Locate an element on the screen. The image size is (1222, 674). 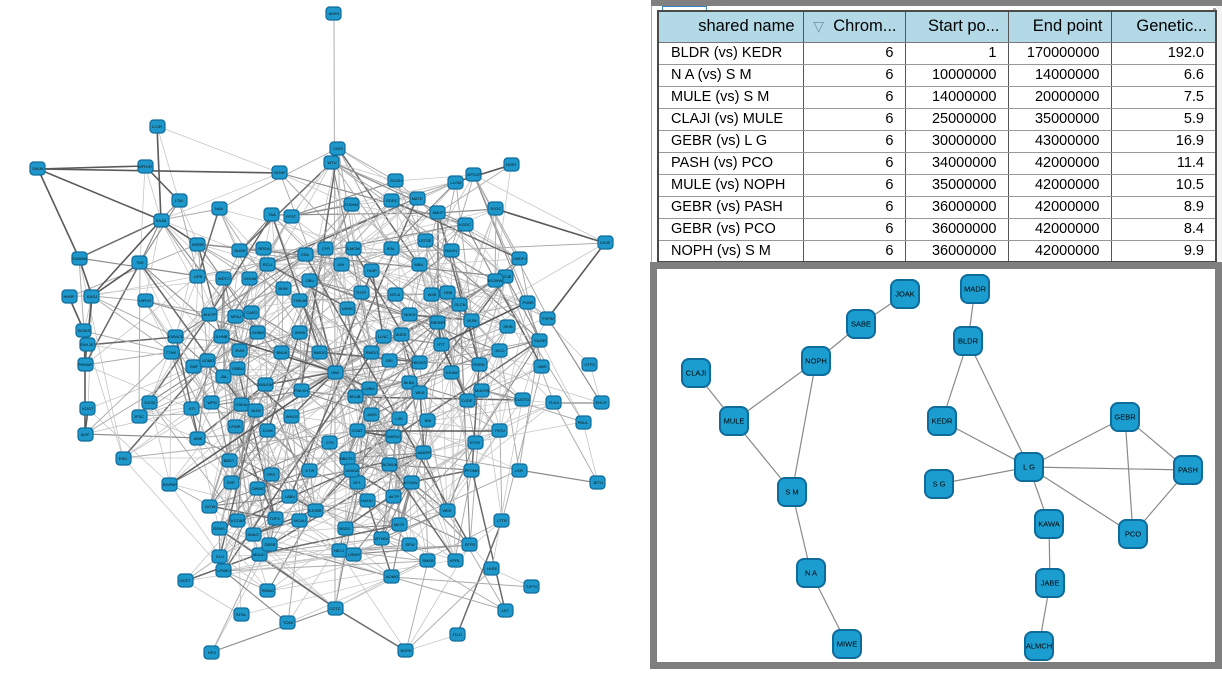
svg-text: KUJ is located at coordinates (220, 556).